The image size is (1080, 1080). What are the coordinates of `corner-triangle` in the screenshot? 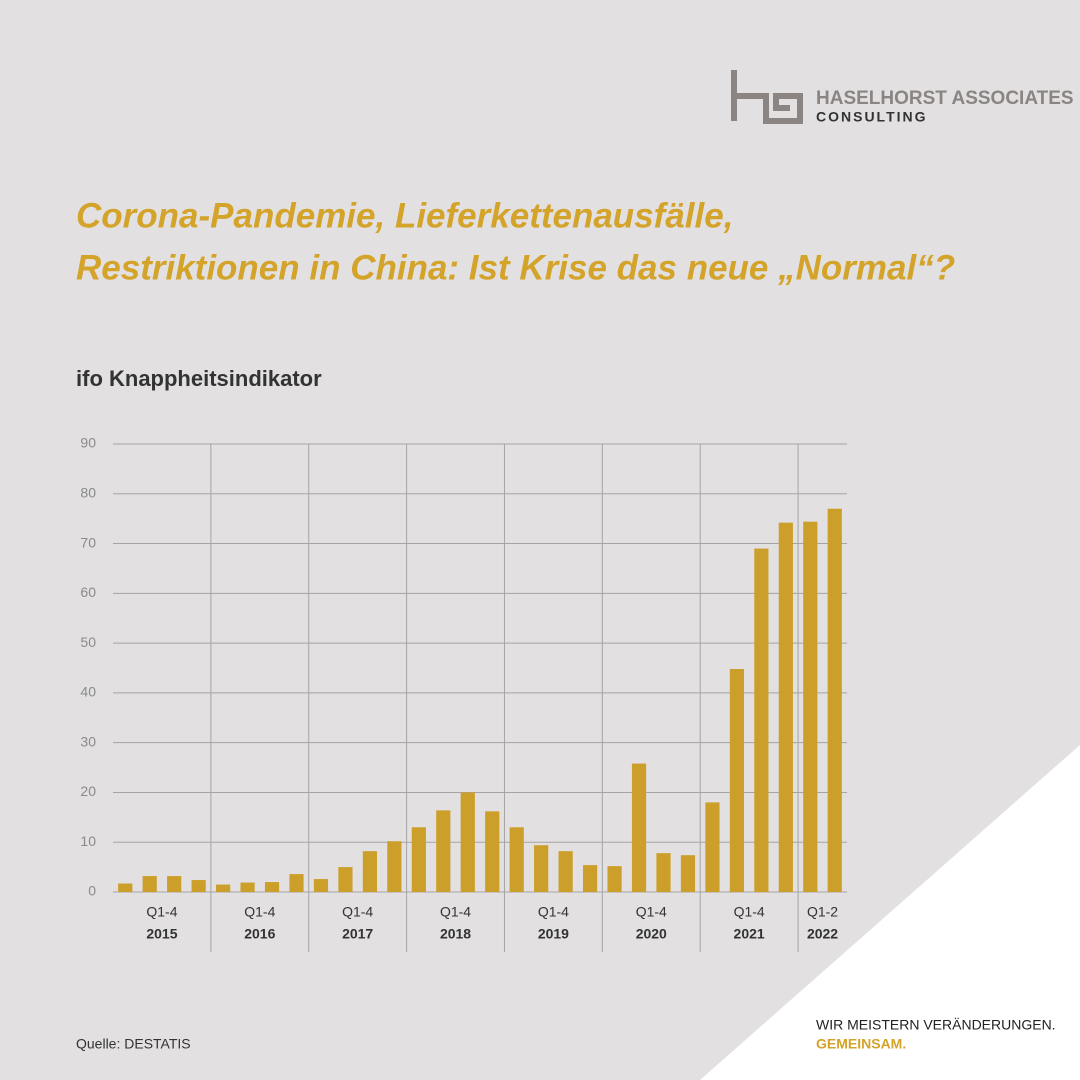 It's located at (890, 912).